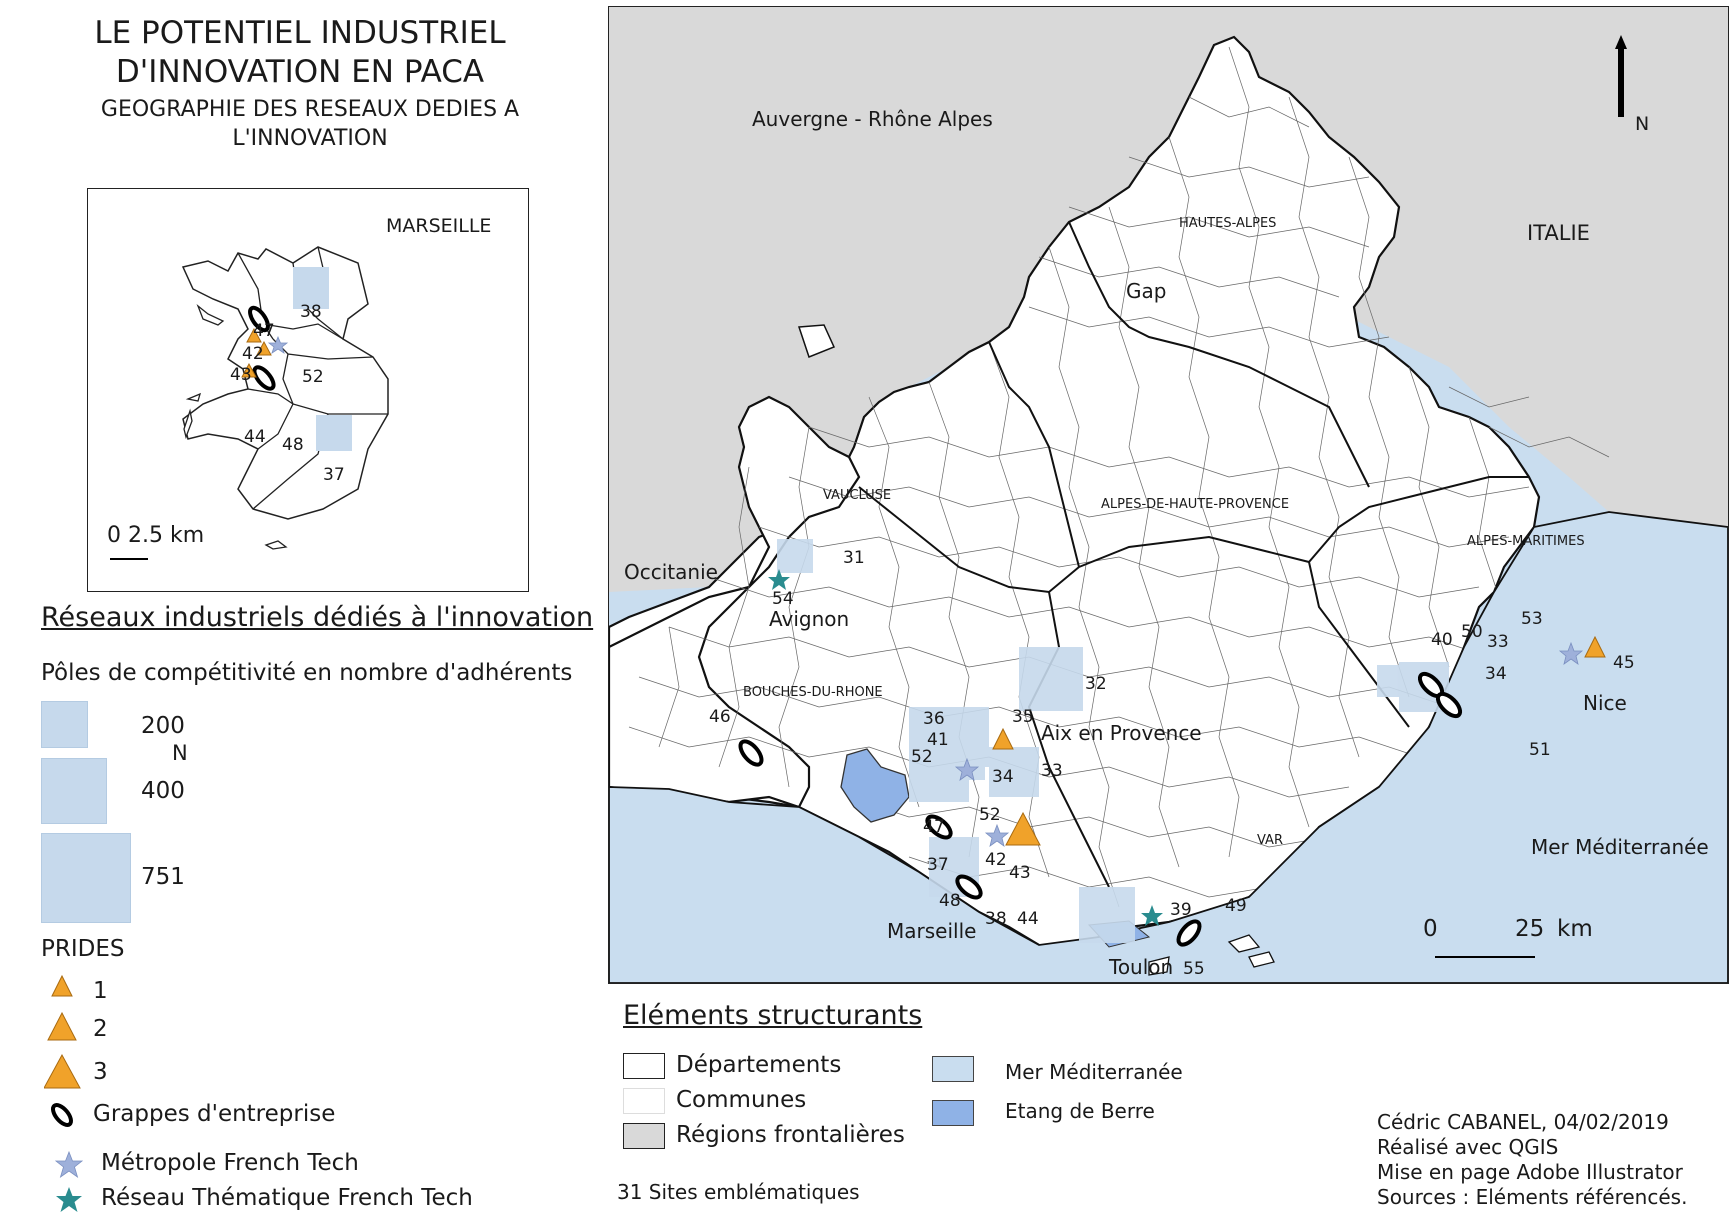  I want to click on site-number: 45, so click(1624, 663).